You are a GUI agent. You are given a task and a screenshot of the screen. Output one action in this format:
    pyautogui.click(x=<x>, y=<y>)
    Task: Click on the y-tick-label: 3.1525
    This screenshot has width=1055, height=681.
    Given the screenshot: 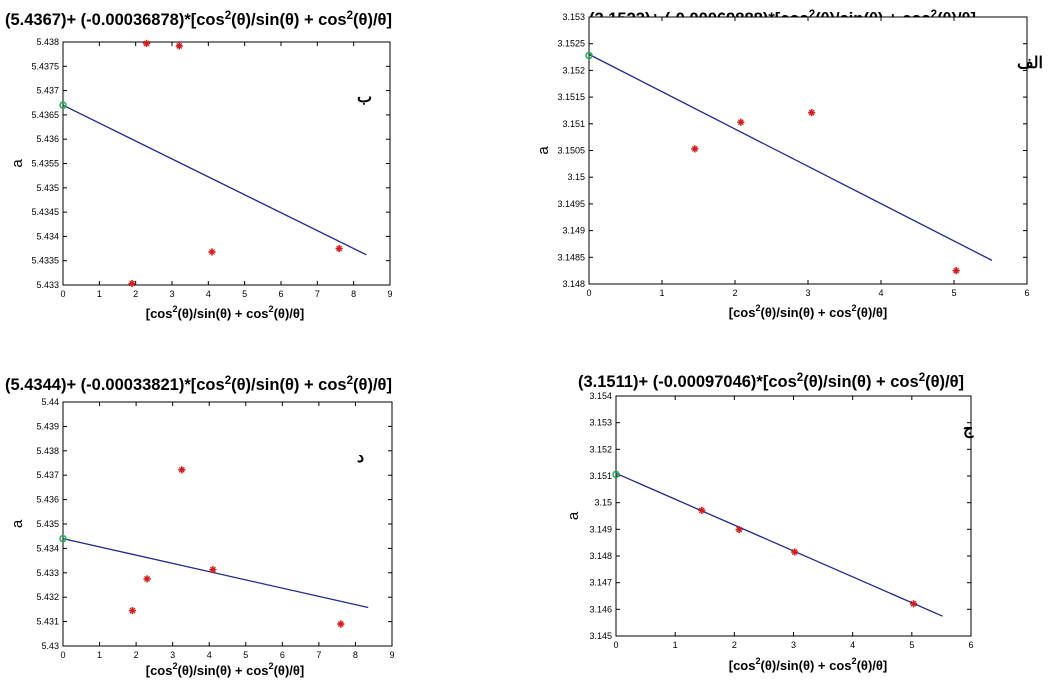 What is the action you would take?
    pyautogui.click(x=571, y=44)
    